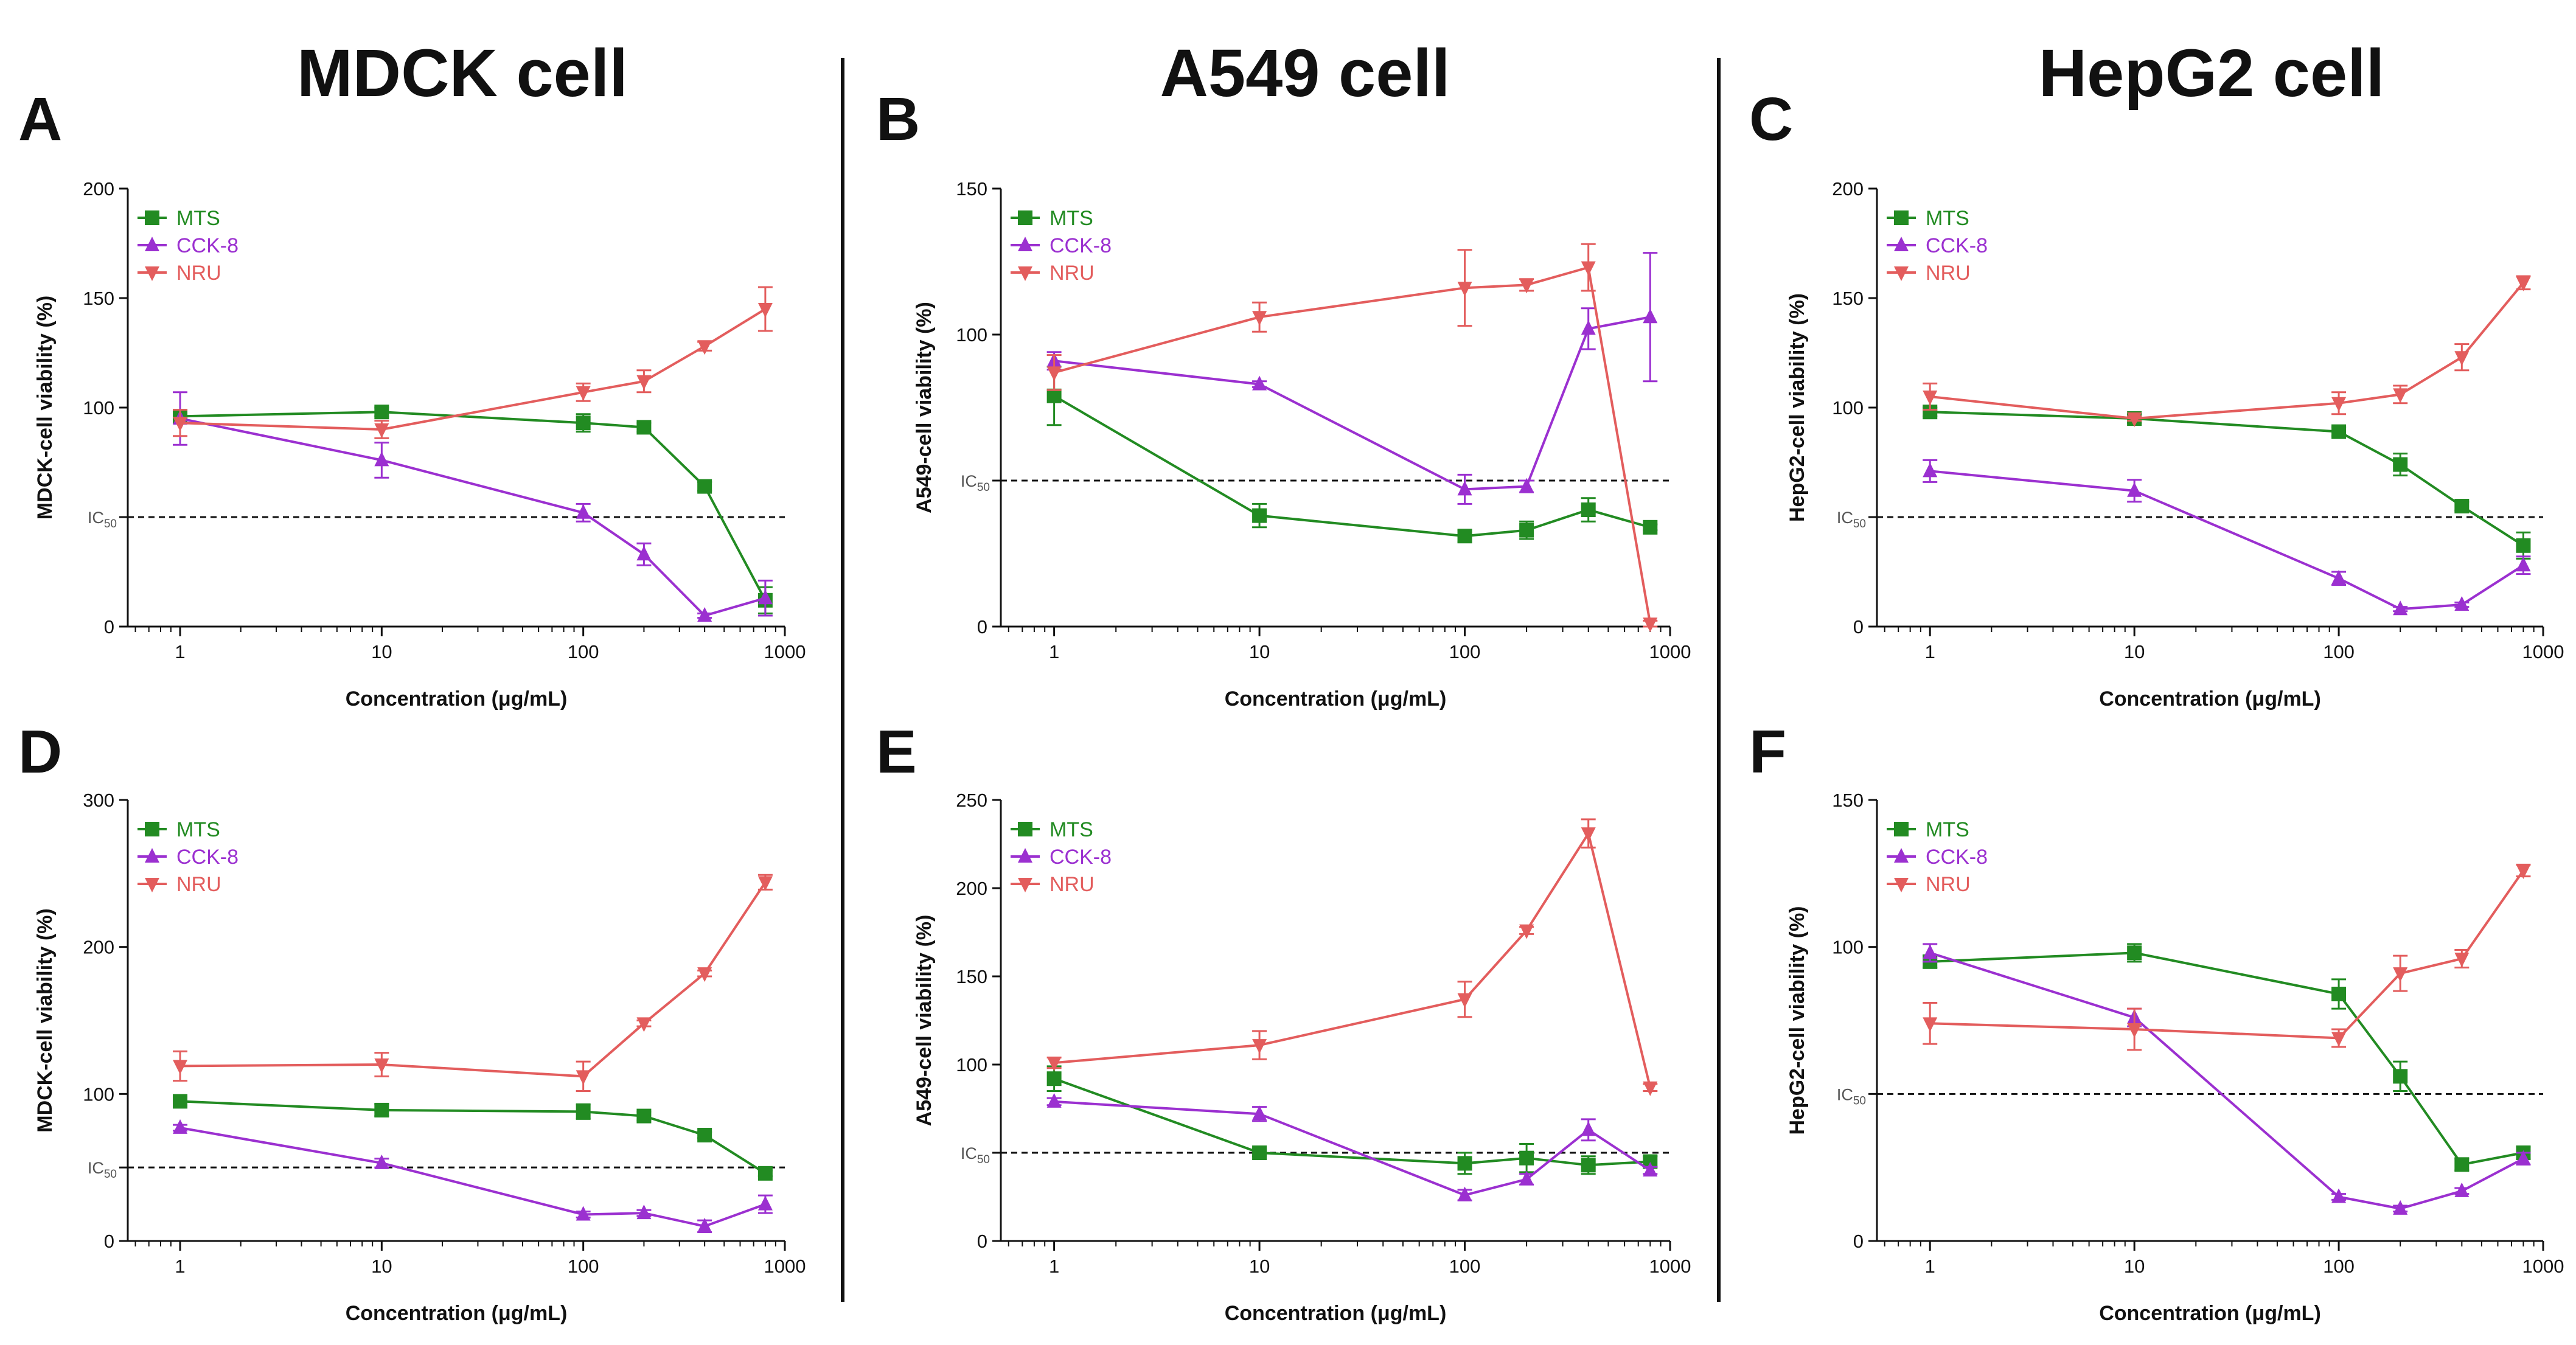  I want to click on panel-d-x-tick-label: 100, so click(583, 1266).